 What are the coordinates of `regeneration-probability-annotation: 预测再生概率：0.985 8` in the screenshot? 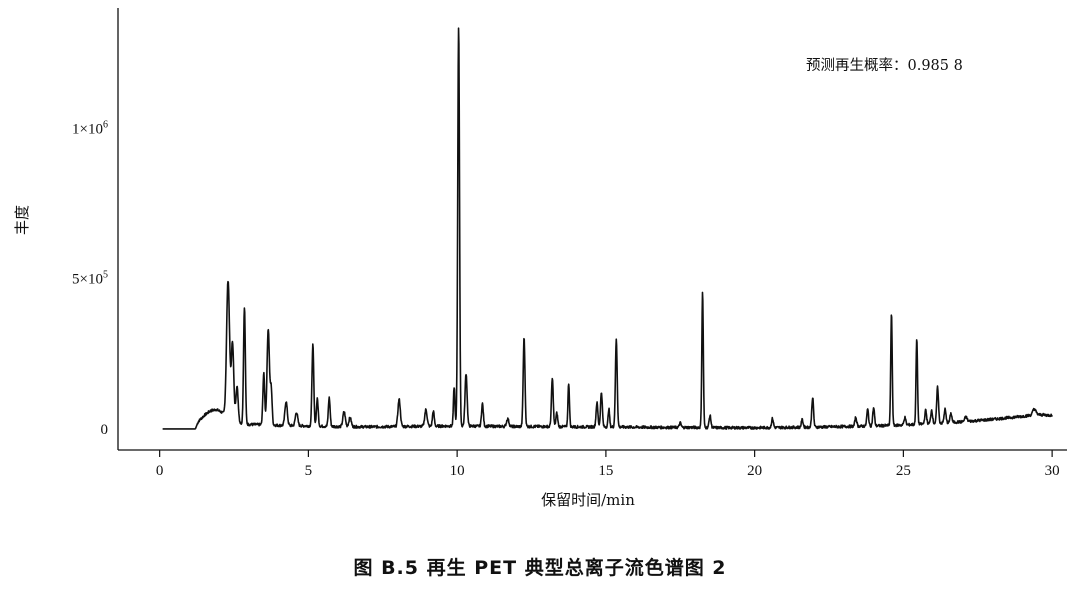 It's located at (884, 65).